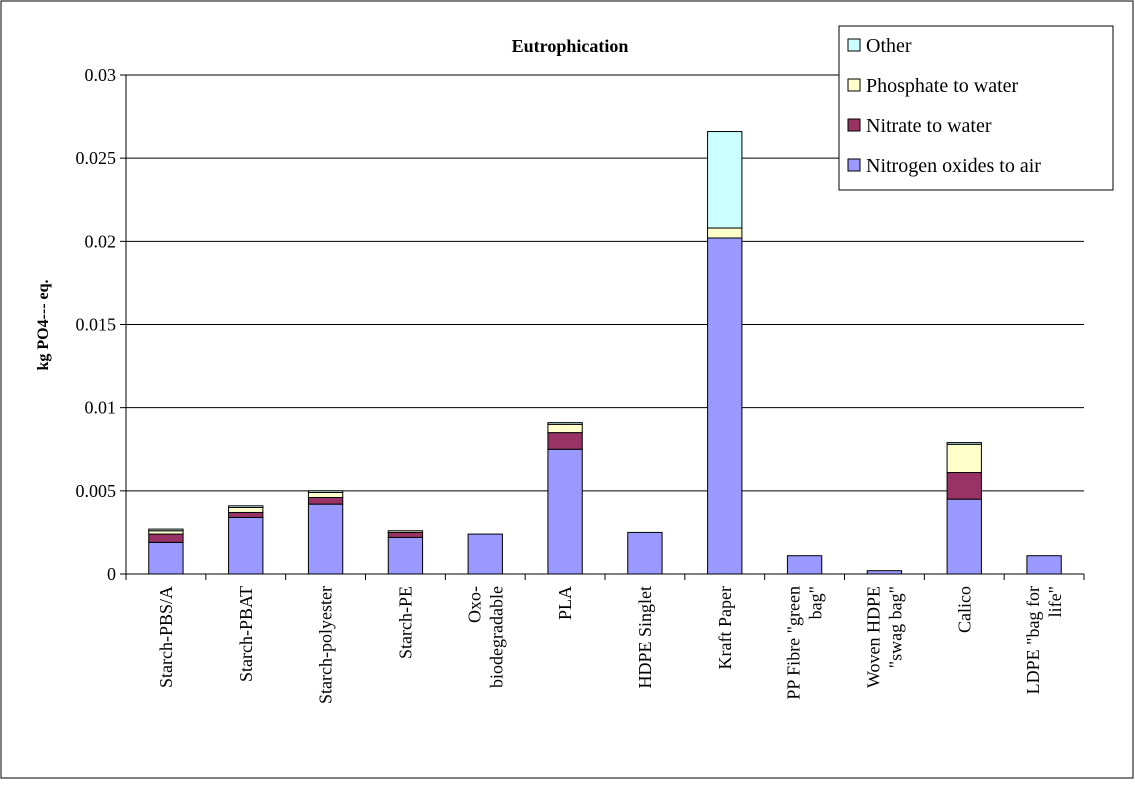  I want to click on y-tick-label: 0, so click(111, 574).